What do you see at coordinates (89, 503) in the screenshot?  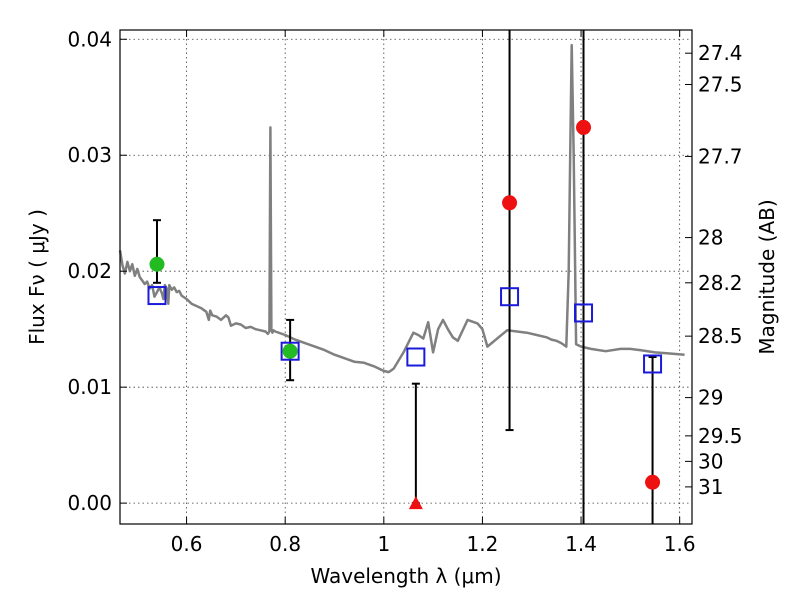 I see `y-tick-label: 0.00` at bounding box center [89, 503].